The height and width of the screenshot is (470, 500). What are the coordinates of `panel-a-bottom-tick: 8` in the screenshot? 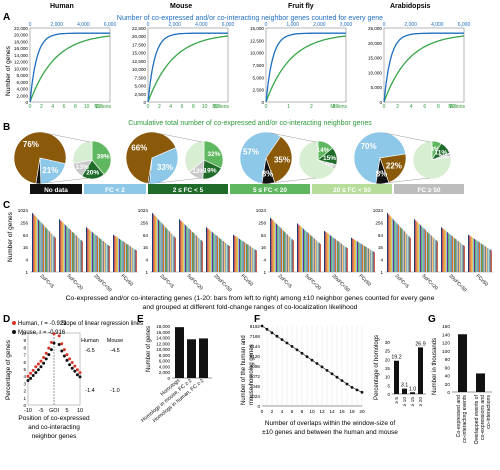 It's located at (75, 107).